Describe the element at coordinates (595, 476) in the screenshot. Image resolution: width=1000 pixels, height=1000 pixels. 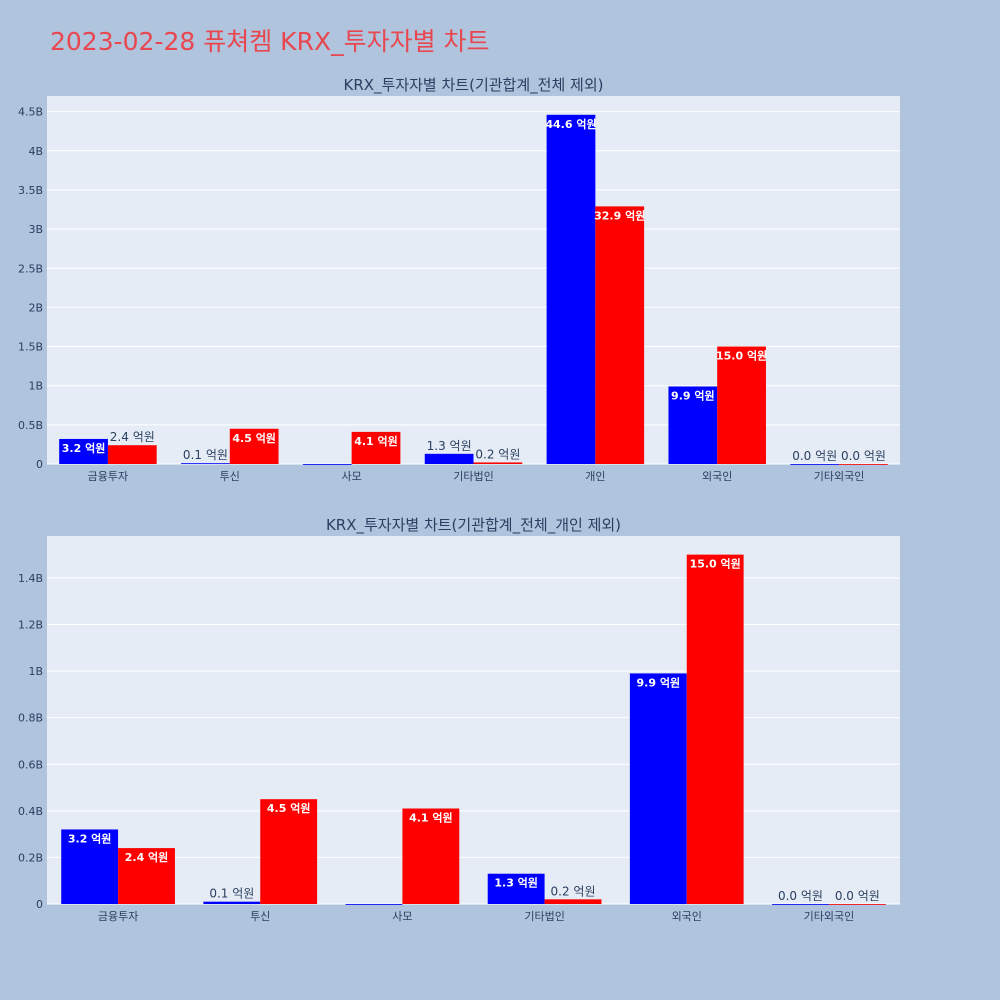
I see `x-tick-label: 개인` at that location.